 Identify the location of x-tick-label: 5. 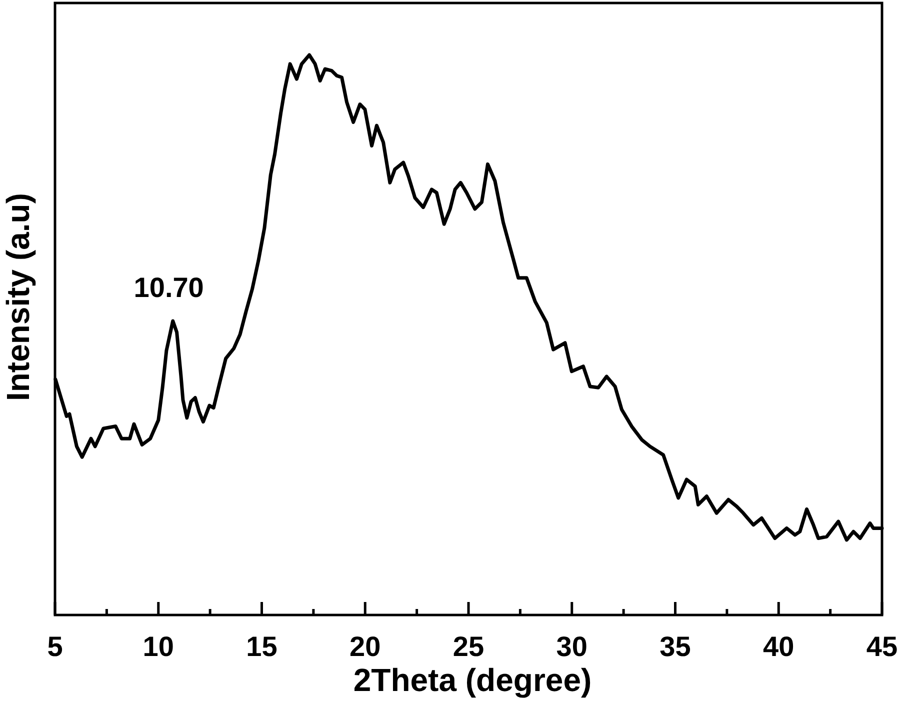
(55, 646).